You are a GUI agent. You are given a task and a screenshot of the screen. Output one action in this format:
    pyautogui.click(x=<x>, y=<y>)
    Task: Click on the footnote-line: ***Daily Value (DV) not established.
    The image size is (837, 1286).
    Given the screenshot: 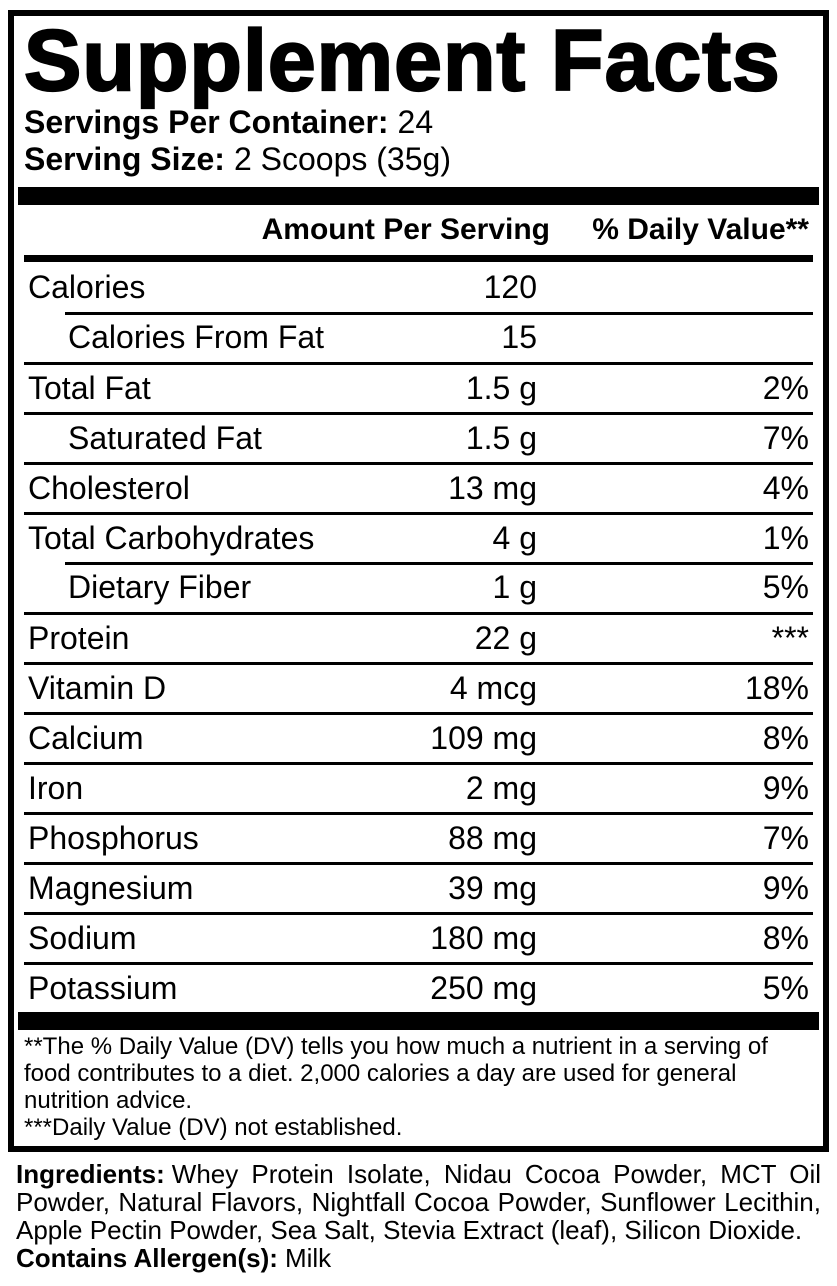 What is the action you would take?
    pyautogui.click(x=213, y=1127)
    